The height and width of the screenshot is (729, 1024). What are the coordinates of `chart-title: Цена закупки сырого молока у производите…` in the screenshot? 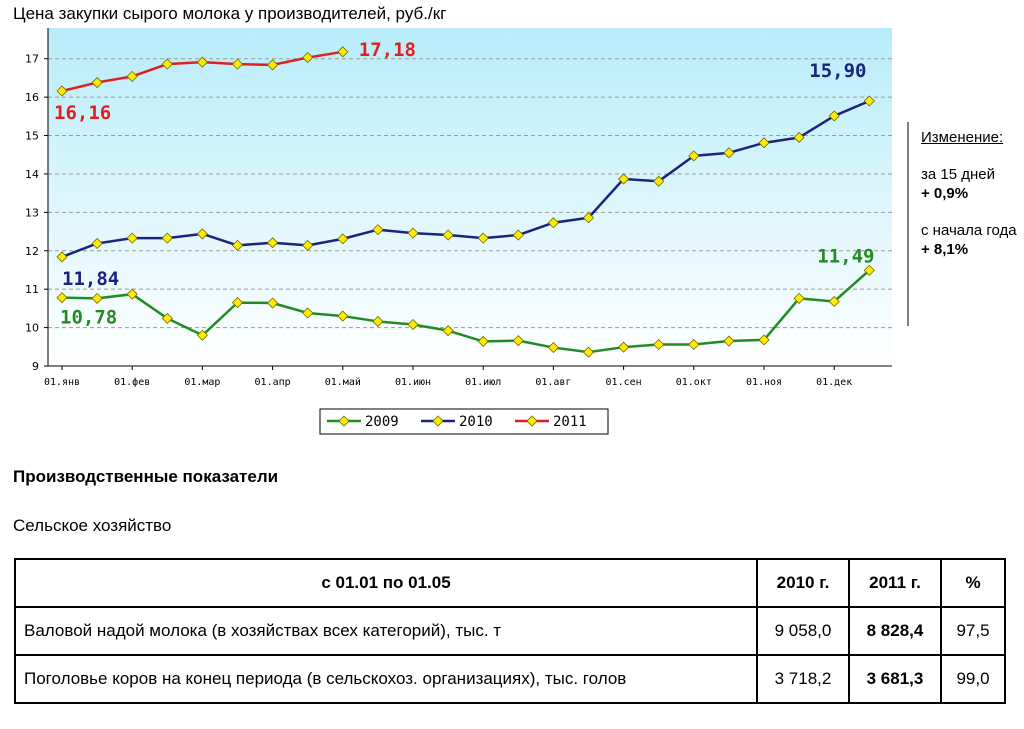 It's located at (230, 13).